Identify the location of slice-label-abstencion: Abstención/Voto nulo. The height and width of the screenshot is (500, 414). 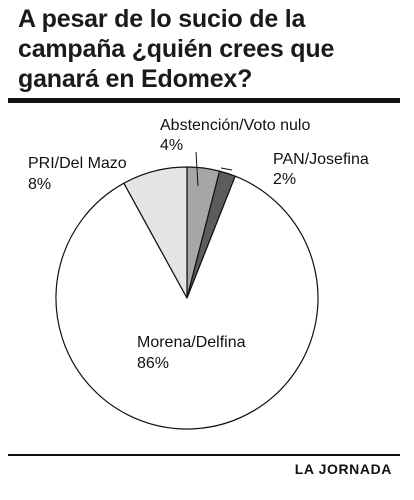
(235, 125).